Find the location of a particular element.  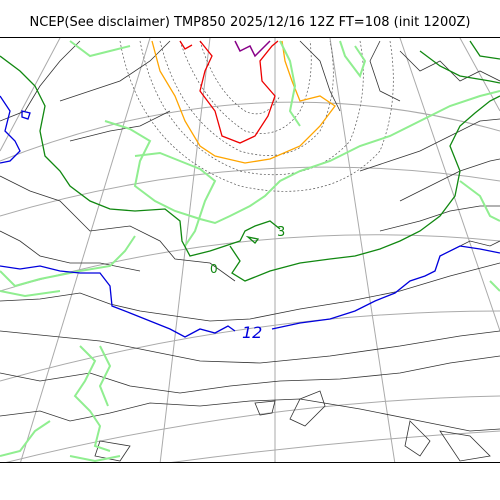

orange-contour is located at coordinates (243, 102).